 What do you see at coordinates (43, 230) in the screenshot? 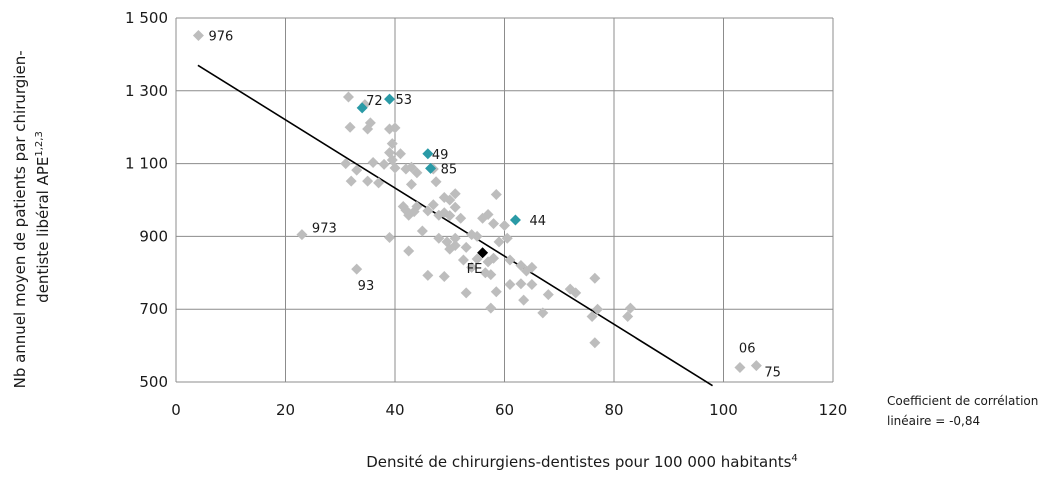
I see `y-axis-title-line2: dentiste libéral APE` at bounding box center [43, 230].